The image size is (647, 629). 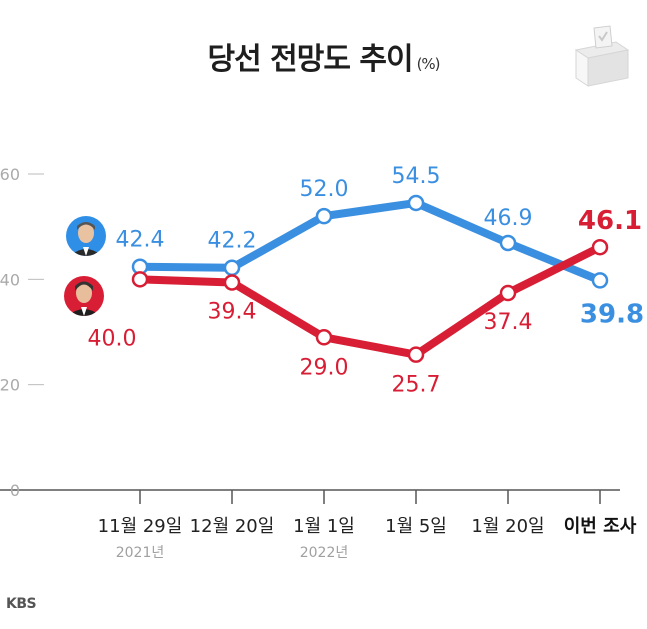 I want to click on x-tick-label: 1월 1일, so click(x=324, y=526).